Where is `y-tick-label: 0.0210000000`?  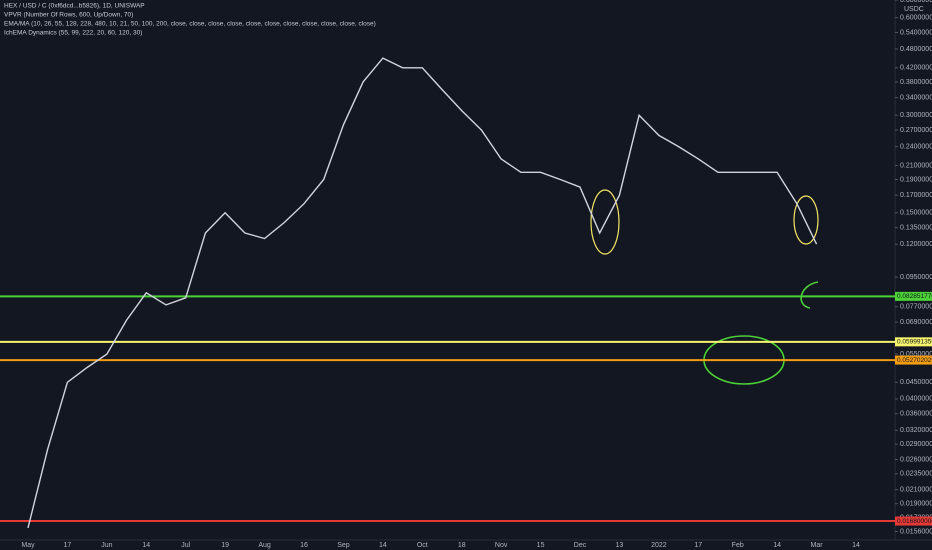
y-tick-label: 0.0210000000 is located at coordinates (916, 489).